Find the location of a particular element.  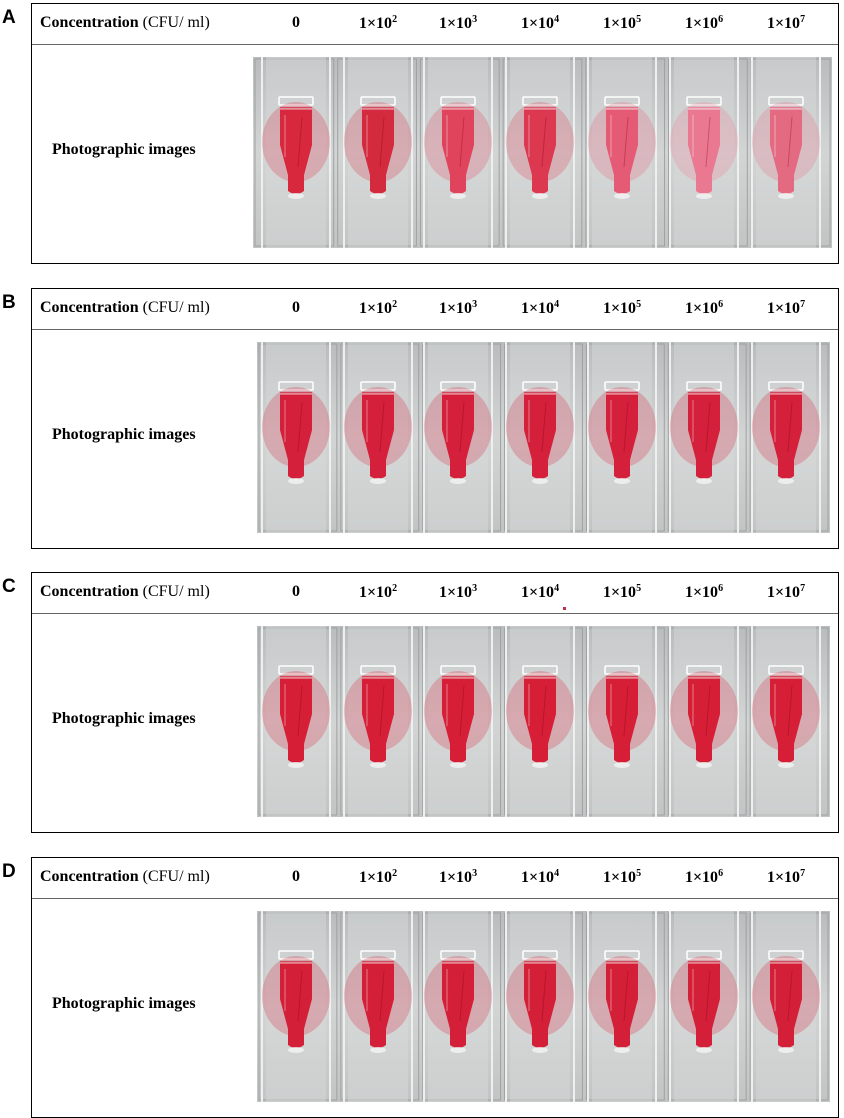

panel-letter: C is located at coordinates (9, 586).